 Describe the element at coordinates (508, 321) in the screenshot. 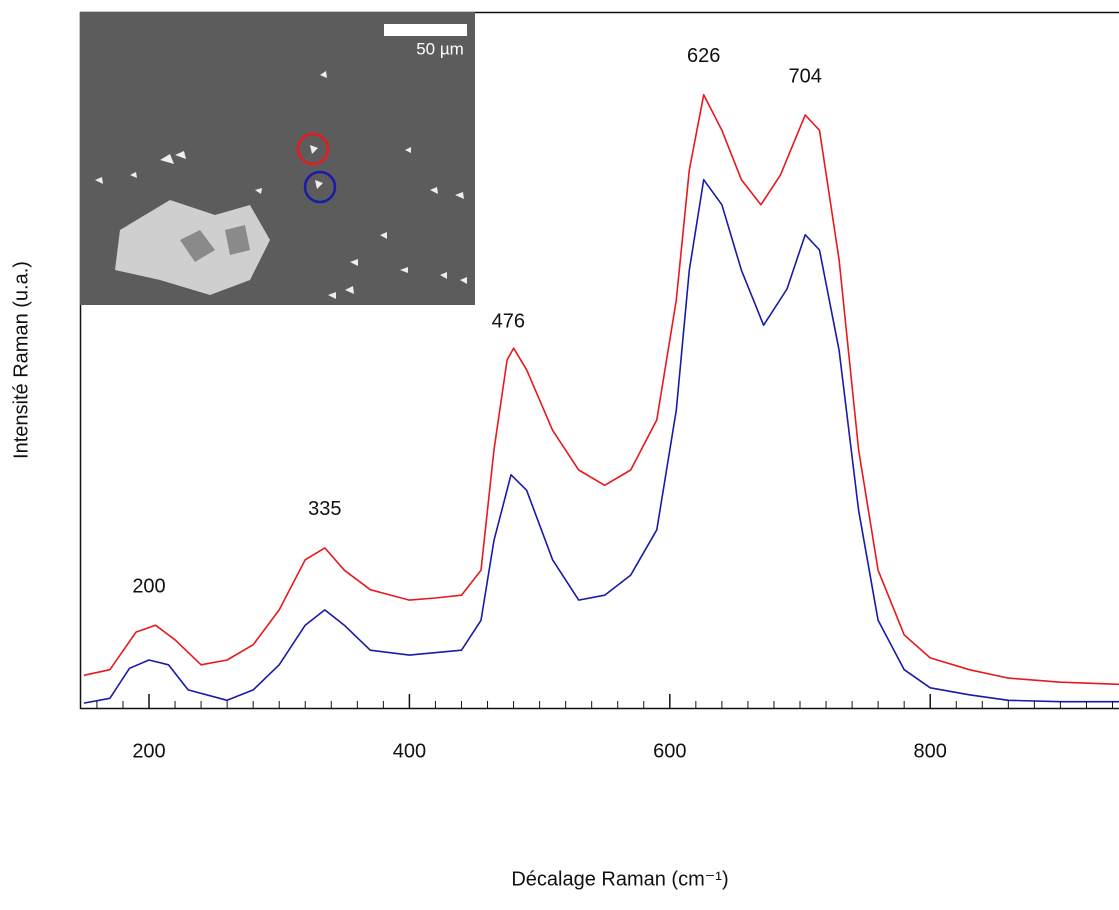

I see `peak-label: 476` at that location.